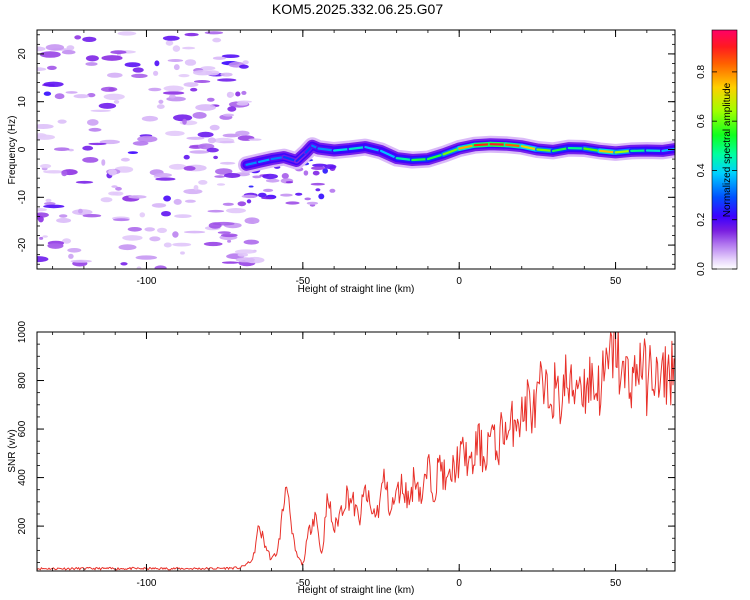 This screenshot has width=750, height=600. I want to click on colorbar-ticks: 0.0 0.2 0.4 0.6 0.8, so click(716, 170).